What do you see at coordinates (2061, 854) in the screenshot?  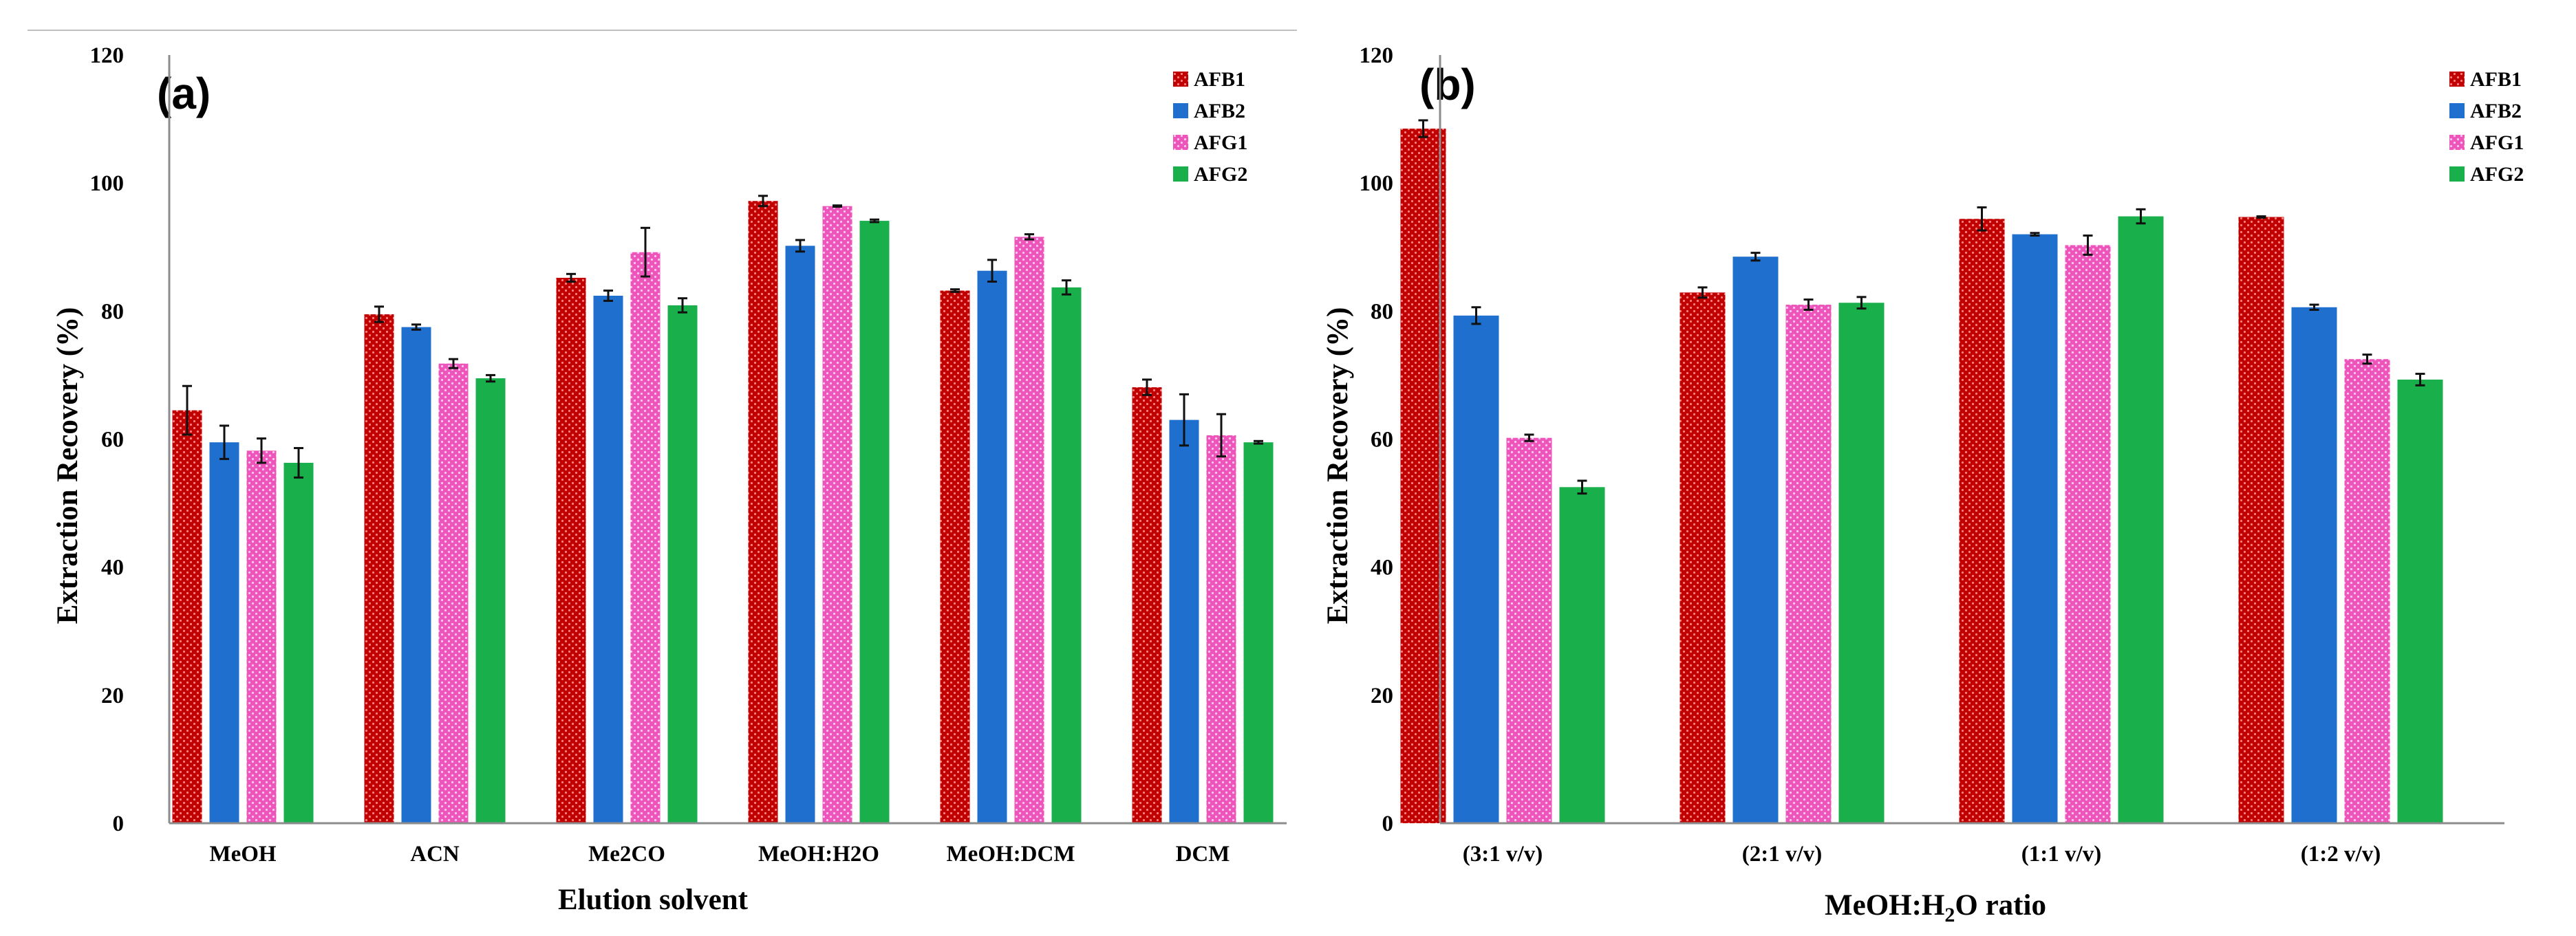 I see `x-tick-label: (1:1 v/v)` at bounding box center [2061, 854].